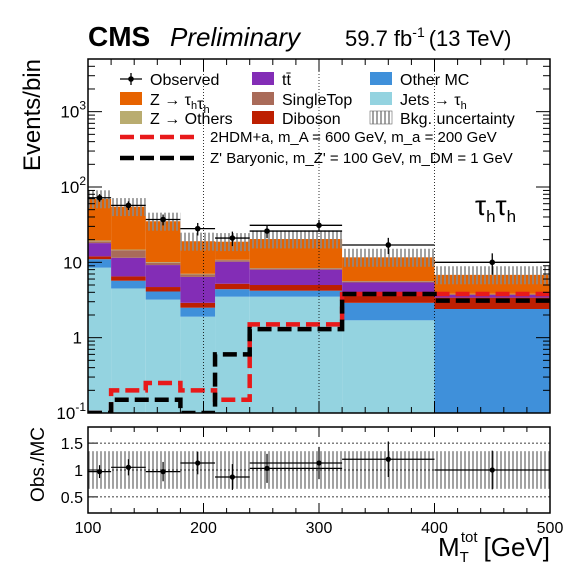 The image size is (580, 566). What do you see at coordinates (434, 528) in the screenshot?
I see `ratio-x-tick-label: 400` at bounding box center [434, 528].